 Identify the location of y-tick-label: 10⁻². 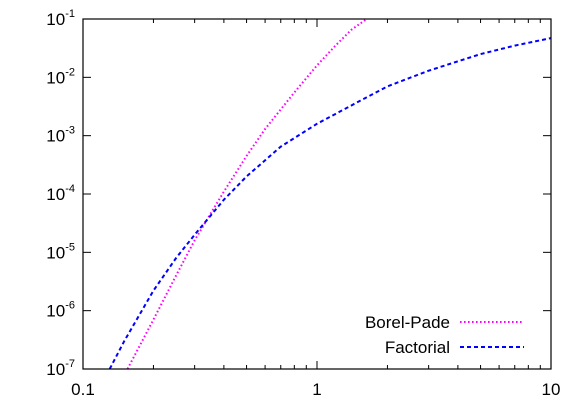
(60, 76).